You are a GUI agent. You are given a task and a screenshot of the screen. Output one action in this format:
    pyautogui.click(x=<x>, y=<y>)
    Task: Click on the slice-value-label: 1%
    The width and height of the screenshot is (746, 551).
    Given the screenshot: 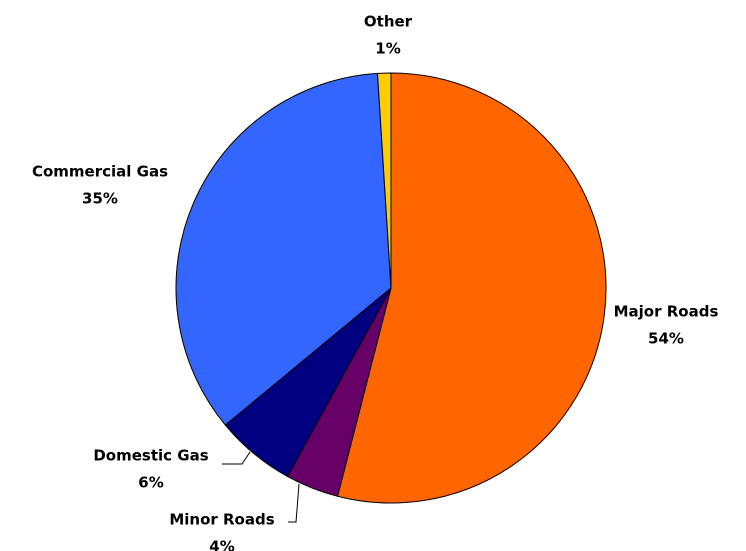 What is the action you would take?
    pyautogui.click(x=387, y=49)
    